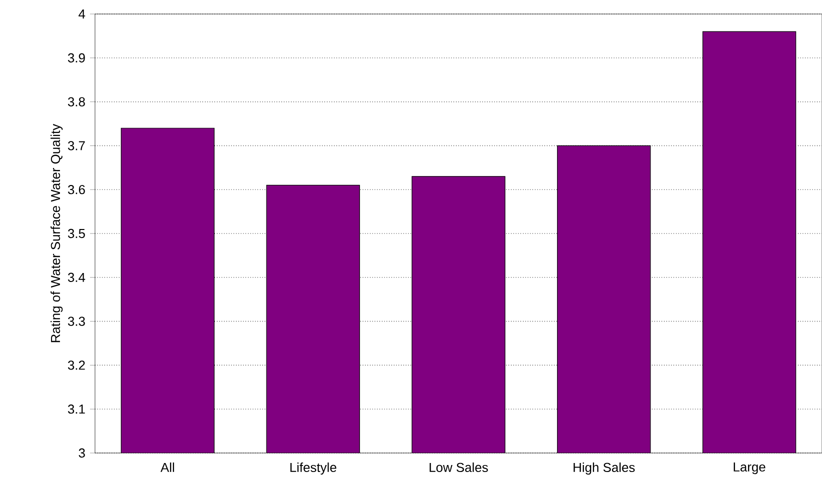 The height and width of the screenshot is (503, 822). I want to click on y-axis-title: Rating of Water Surface Water Quality, so click(56, 233).